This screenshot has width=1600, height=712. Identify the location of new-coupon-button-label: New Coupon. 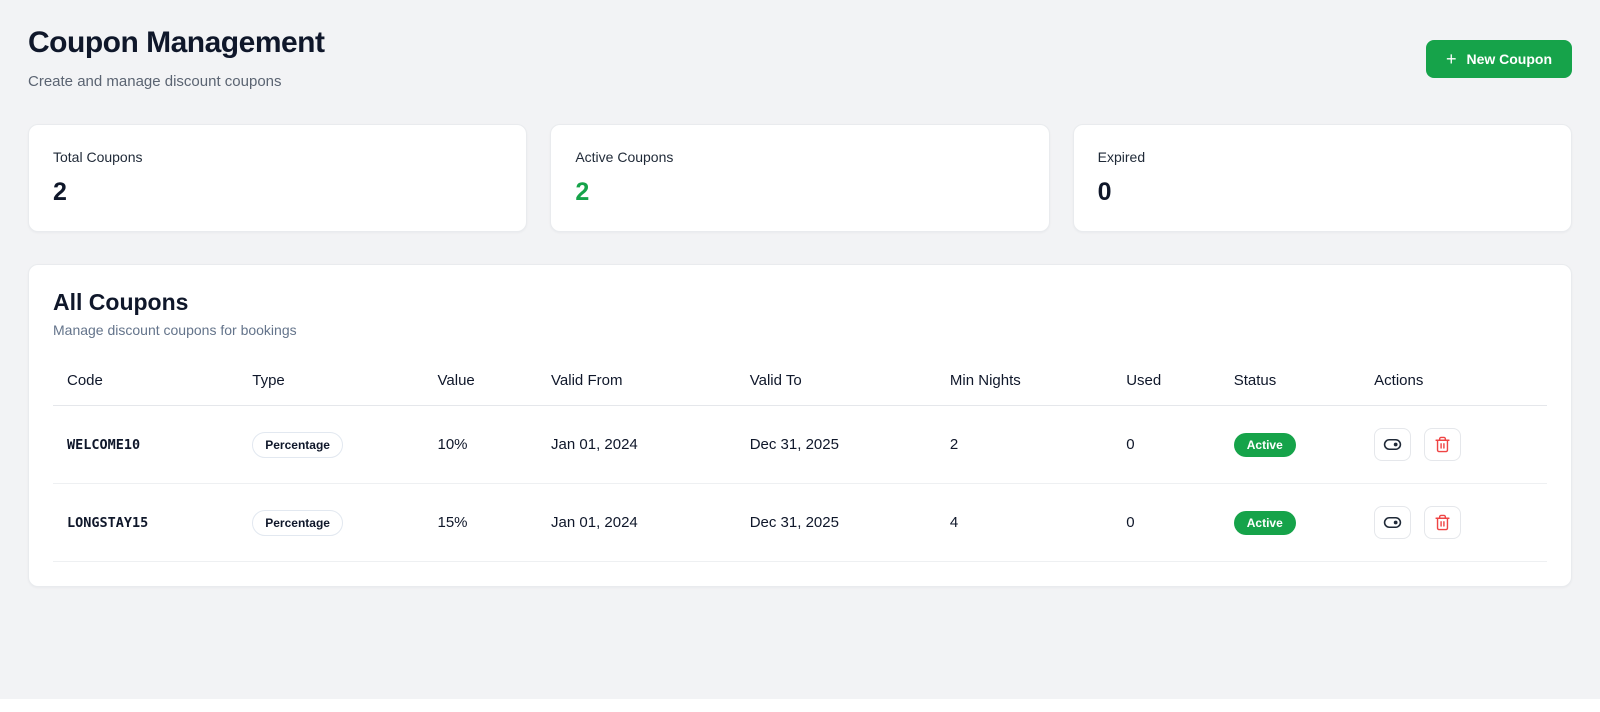
(1509, 59).